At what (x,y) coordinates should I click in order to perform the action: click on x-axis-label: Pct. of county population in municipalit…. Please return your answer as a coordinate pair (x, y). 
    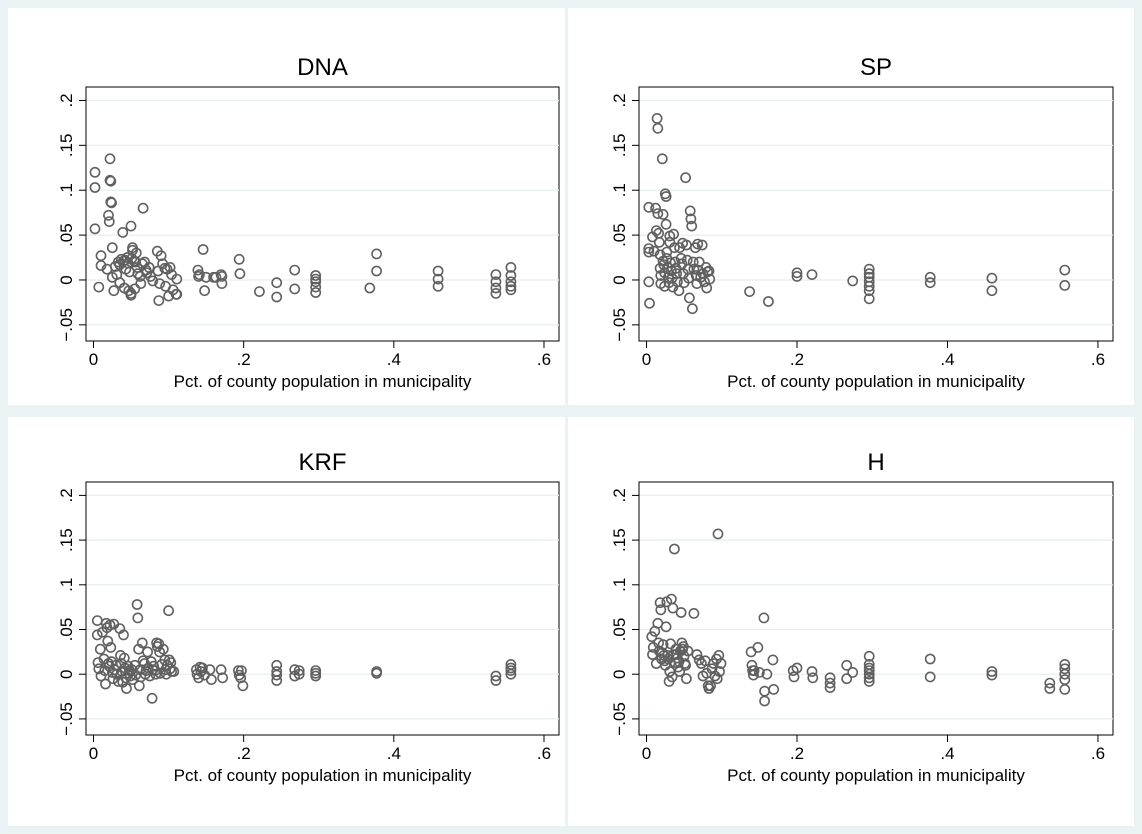
    Looking at the image, I should click on (876, 381).